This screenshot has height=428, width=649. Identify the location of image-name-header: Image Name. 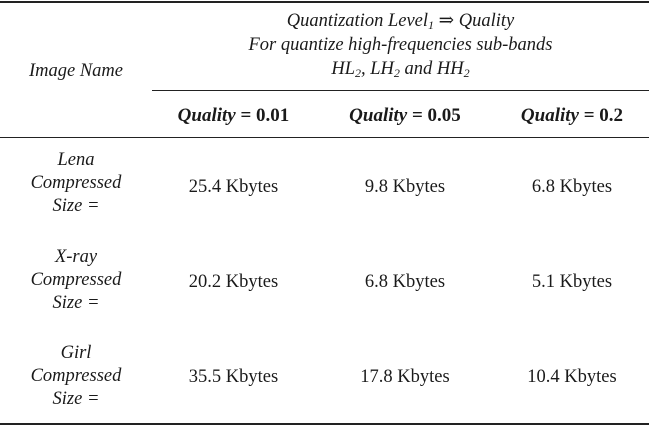
(76, 71).